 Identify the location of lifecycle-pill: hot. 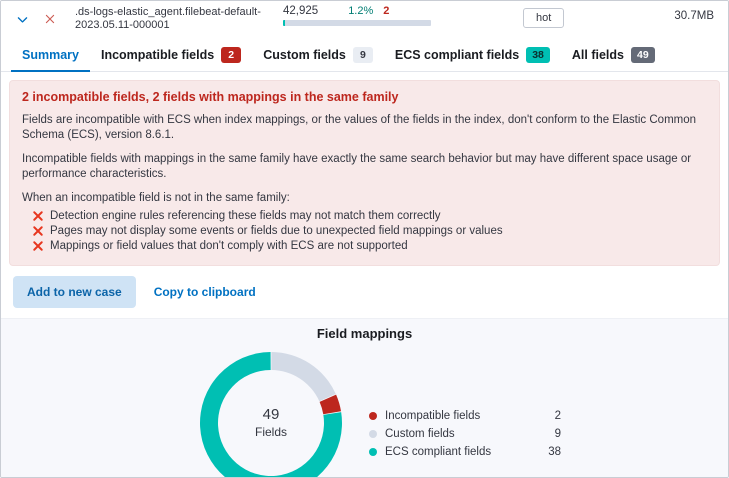
(544, 18).